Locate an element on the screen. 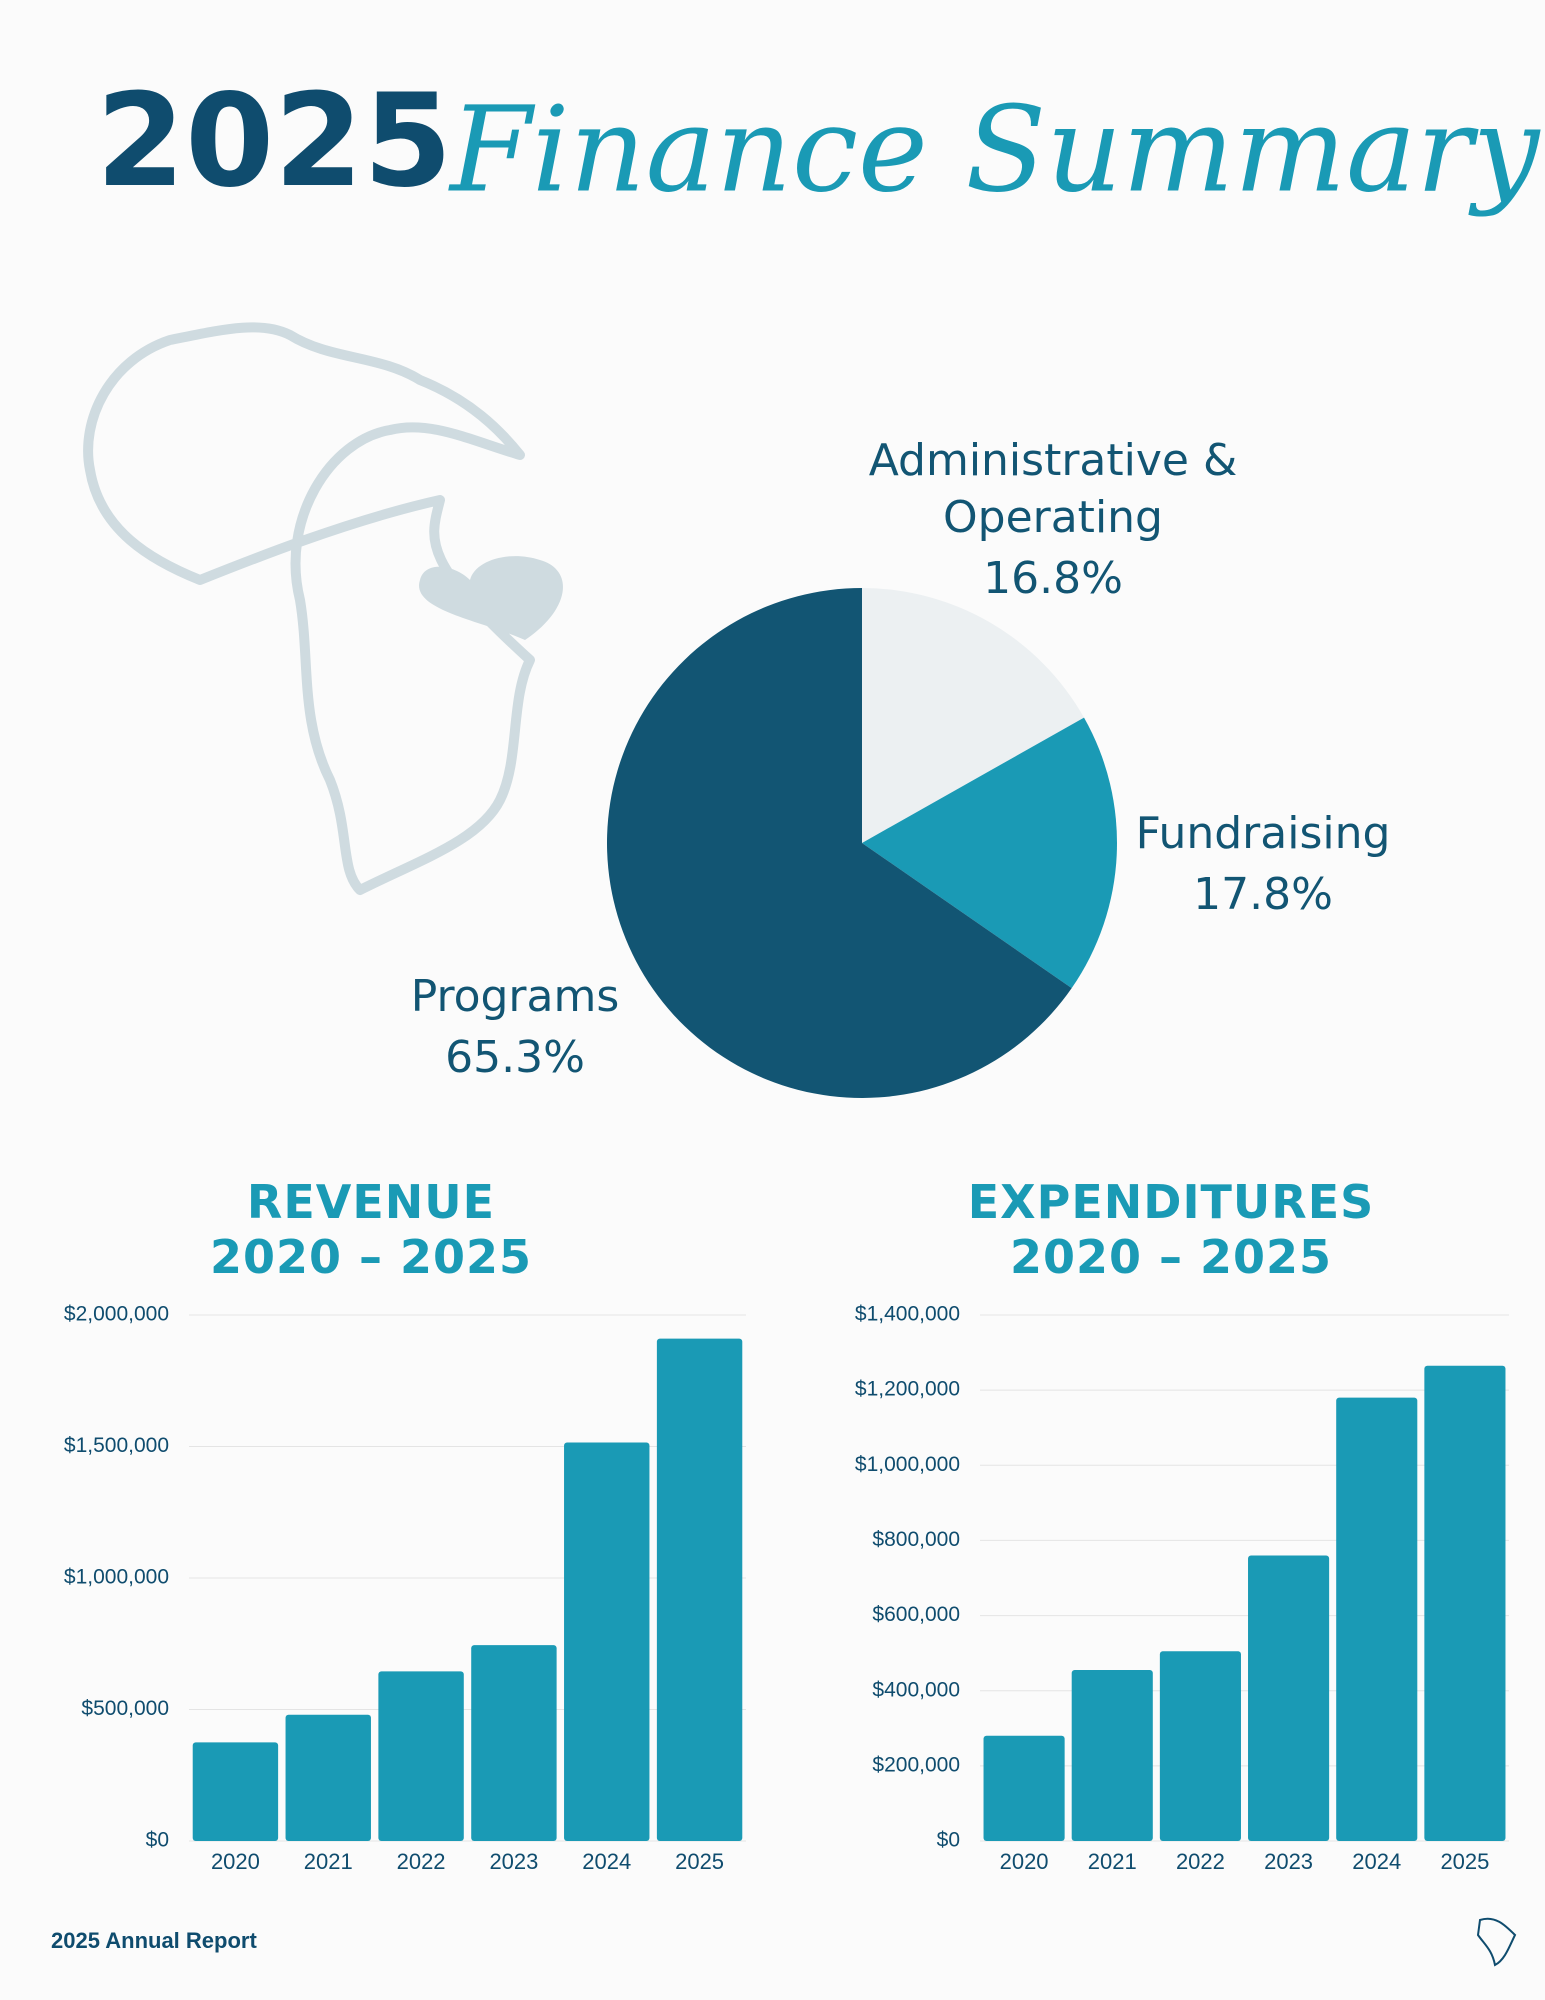  slice-label: Programs is located at coordinates (515, 996).